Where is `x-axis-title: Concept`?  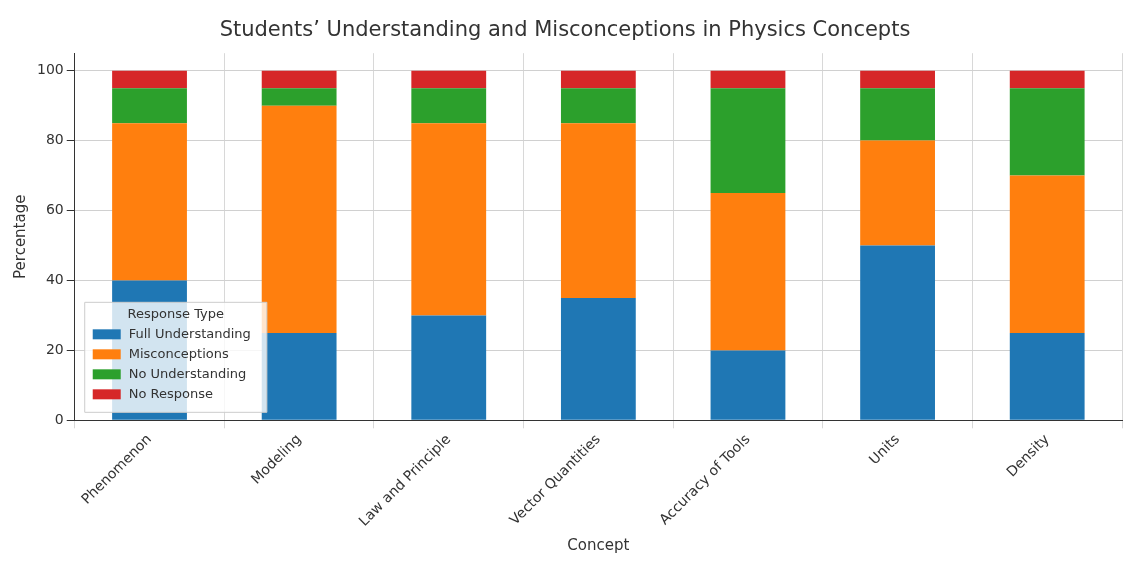
x-axis-title: Concept is located at coordinates (598, 544).